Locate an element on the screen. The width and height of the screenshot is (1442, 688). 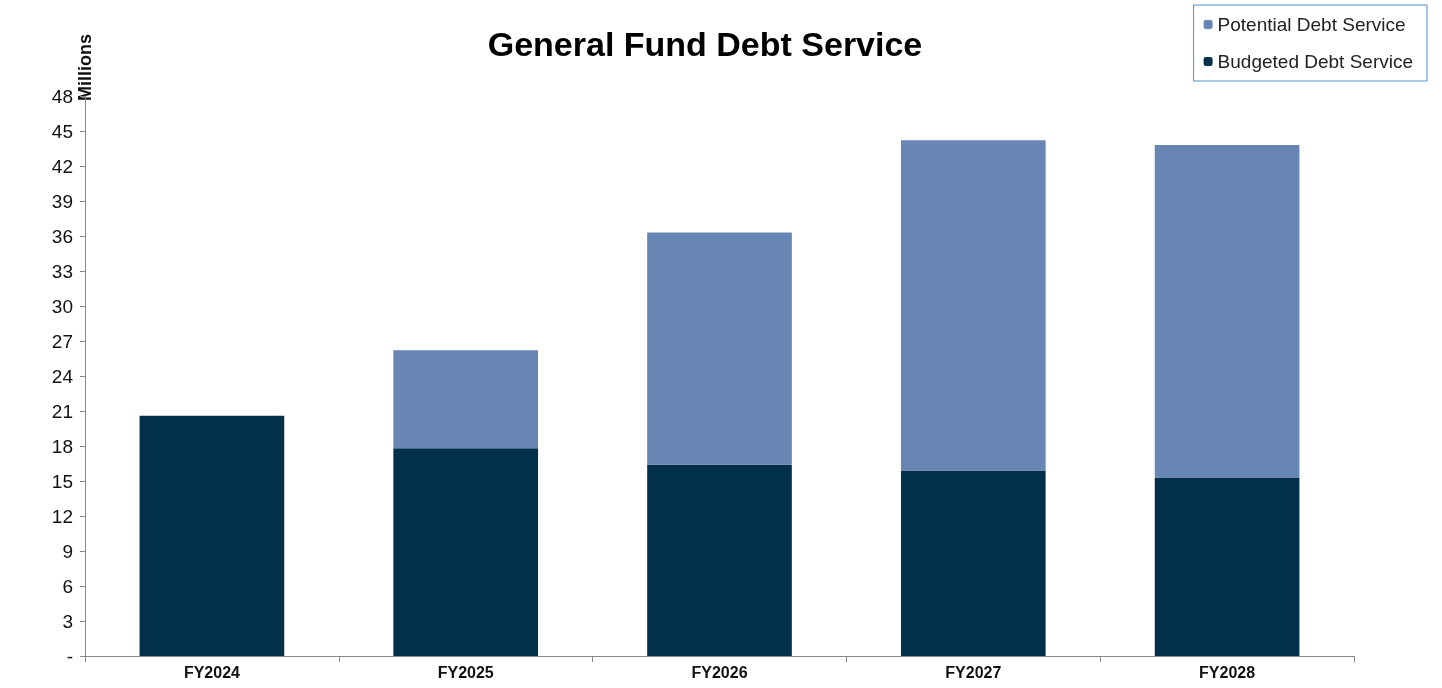
x-tick-label: FY2024 is located at coordinates (212, 672).